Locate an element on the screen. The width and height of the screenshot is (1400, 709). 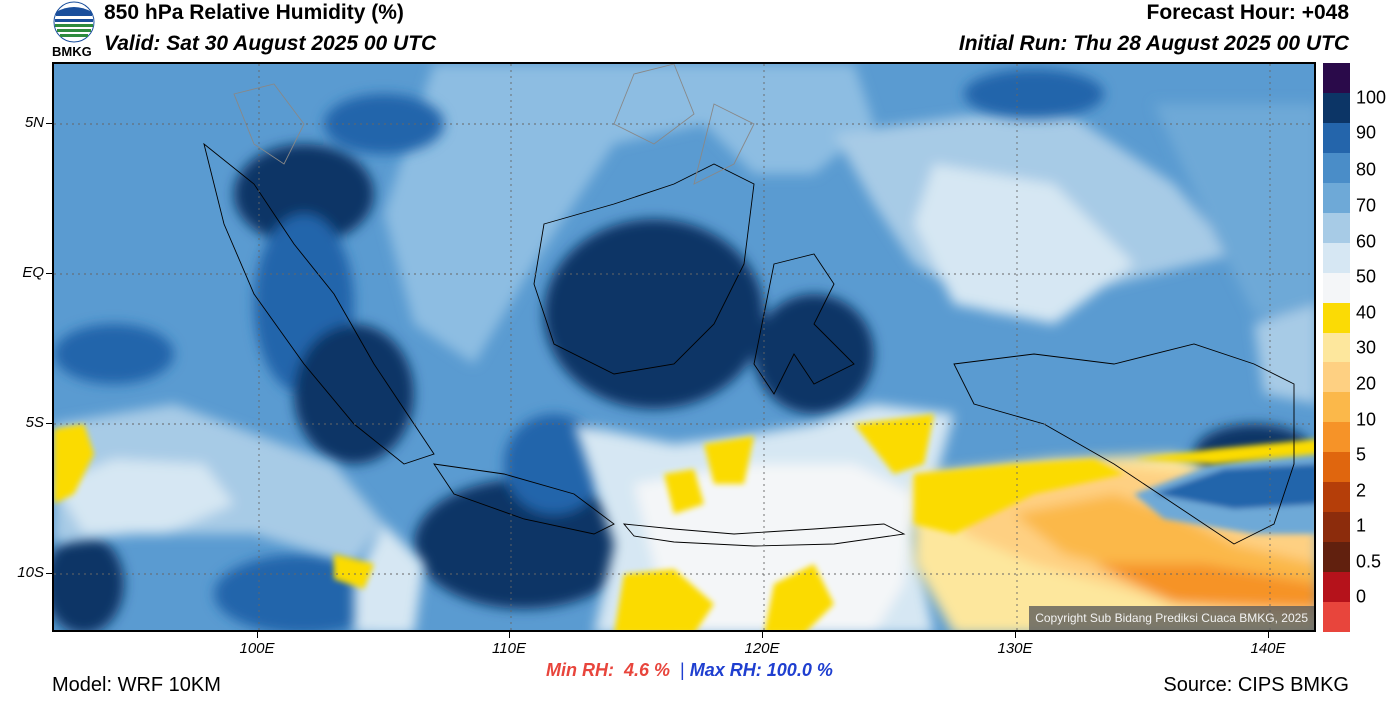
lat-label-5n: 5N is located at coordinates (34, 122).